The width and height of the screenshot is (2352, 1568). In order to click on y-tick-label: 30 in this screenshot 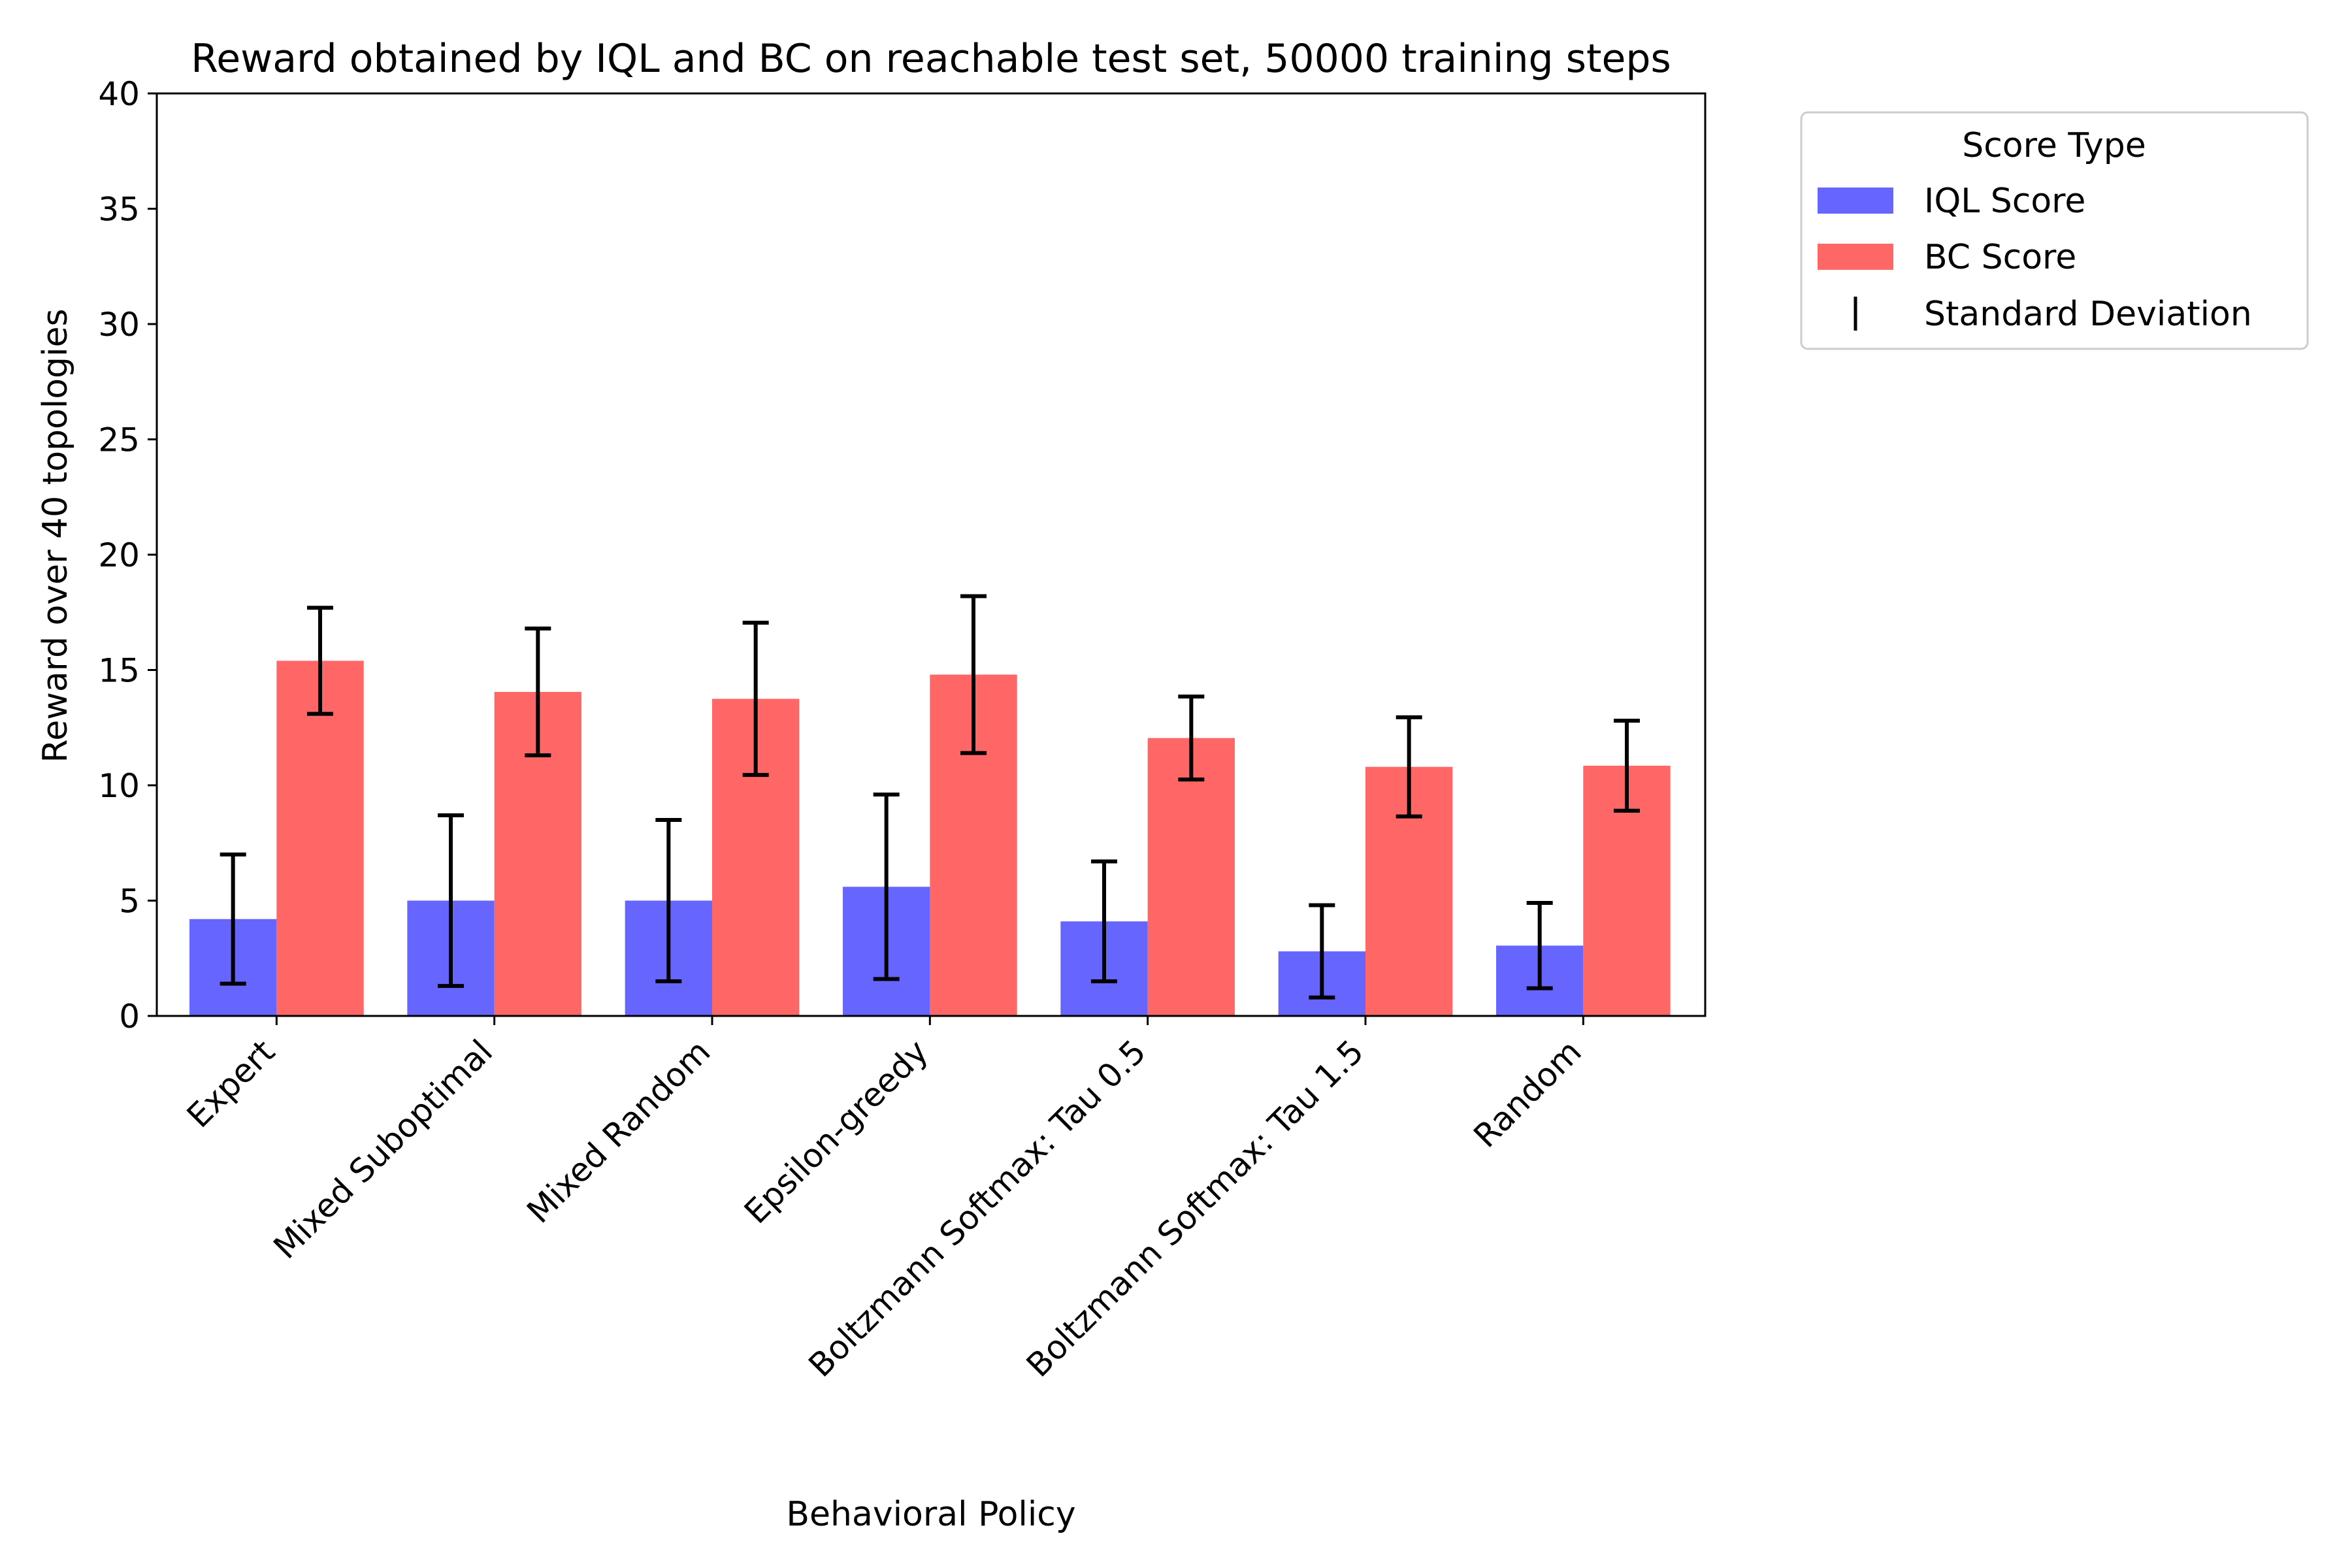, I will do `click(119, 325)`.